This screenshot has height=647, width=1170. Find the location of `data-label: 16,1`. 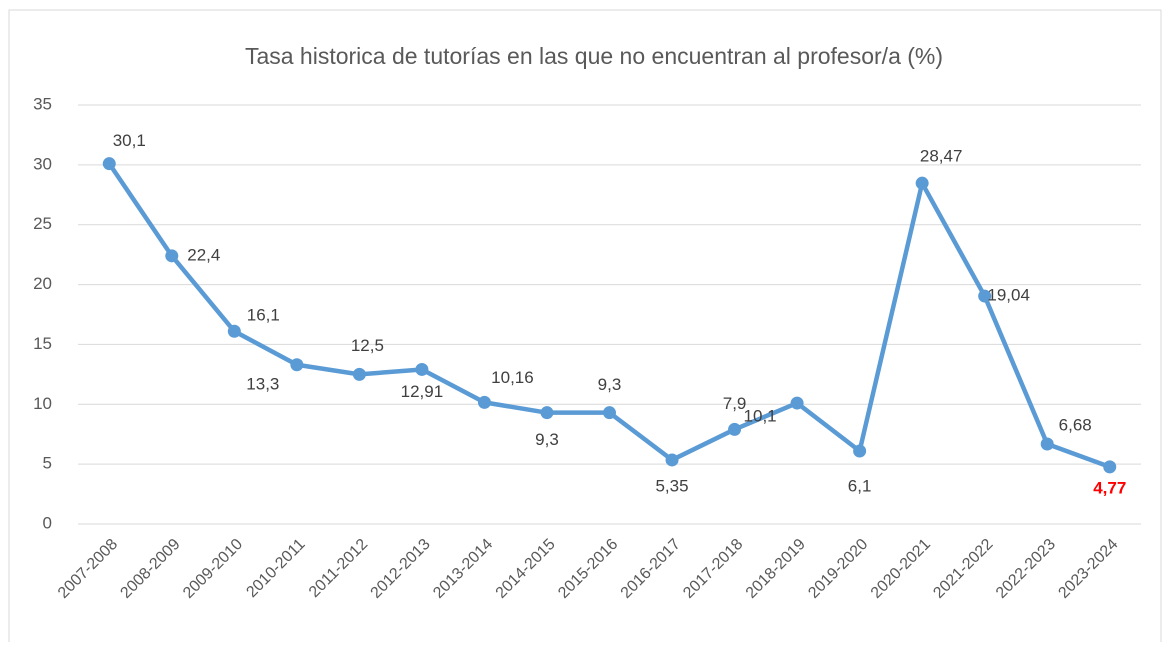

data-label: 16,1 is located at coordinates (263, 315).